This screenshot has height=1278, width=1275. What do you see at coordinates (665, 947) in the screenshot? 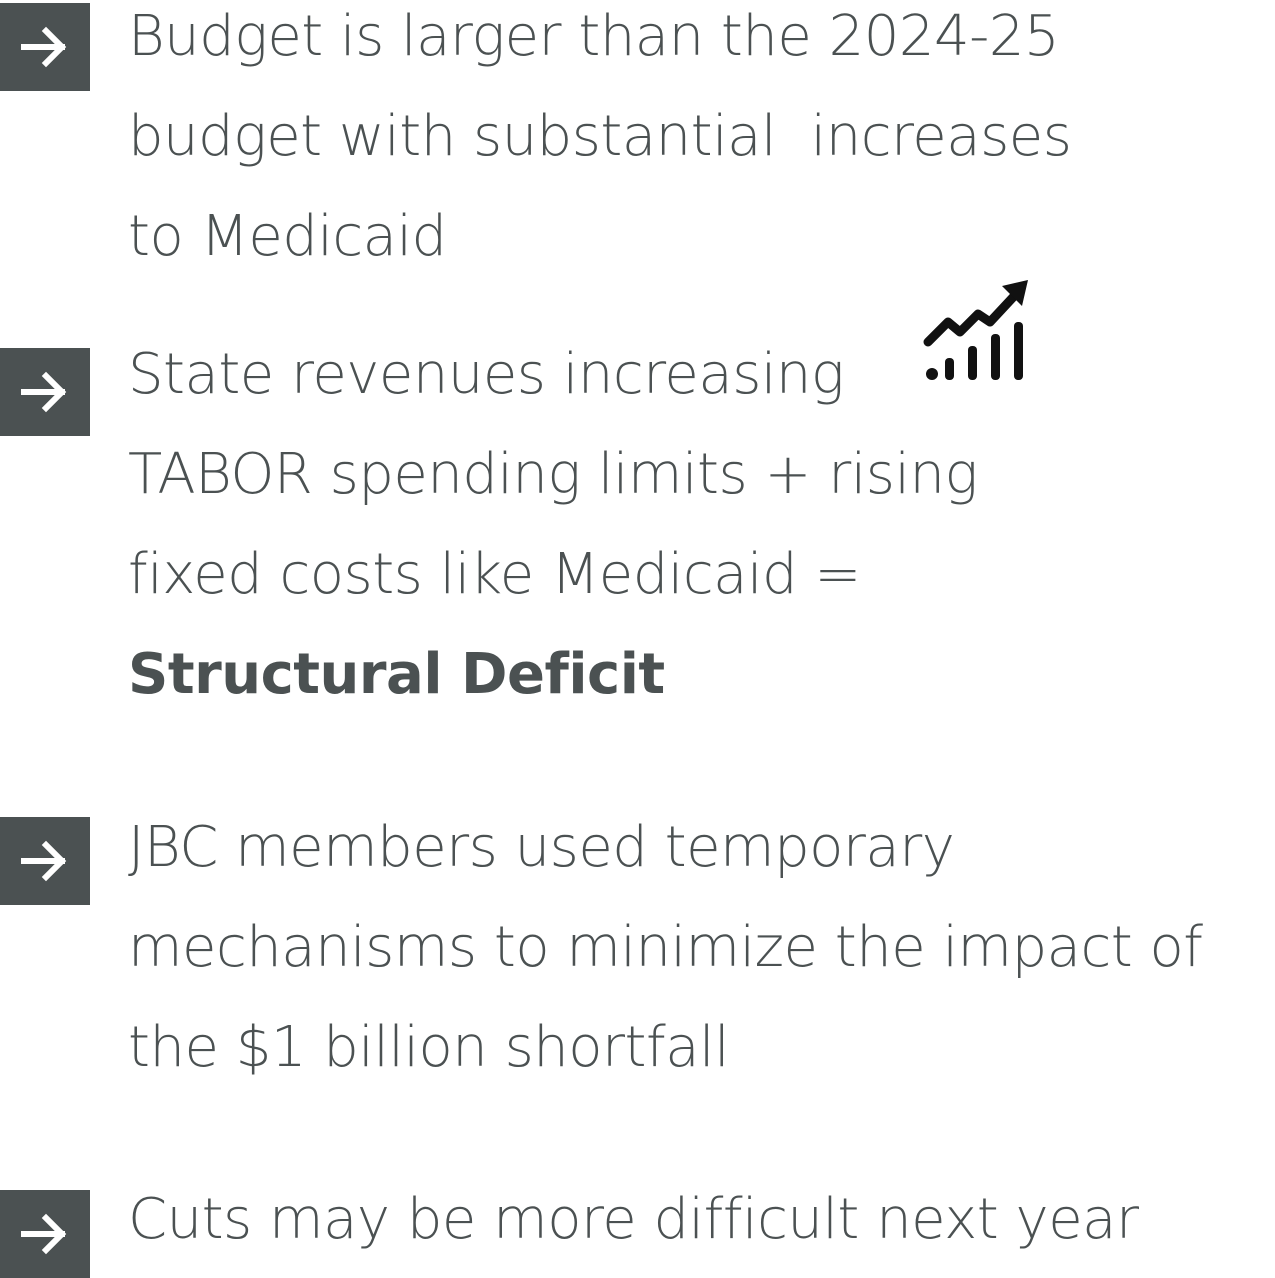
I see `text-line: mechanisms to minimize the impact of` at bounding box center [665, 947].